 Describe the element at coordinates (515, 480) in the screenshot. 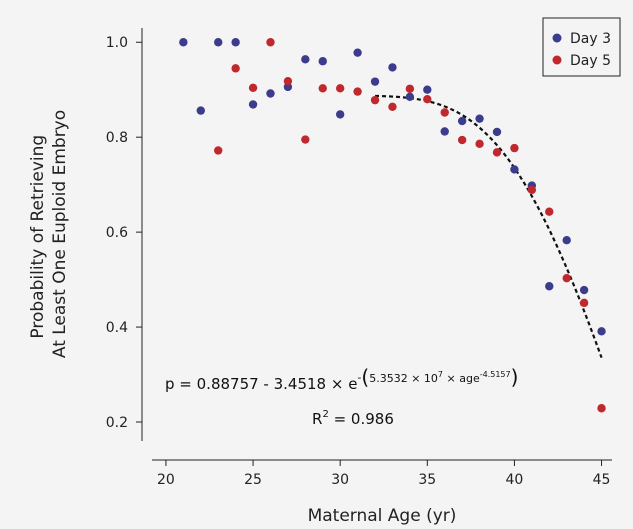

I see `x-tick-label: 40` at that location.